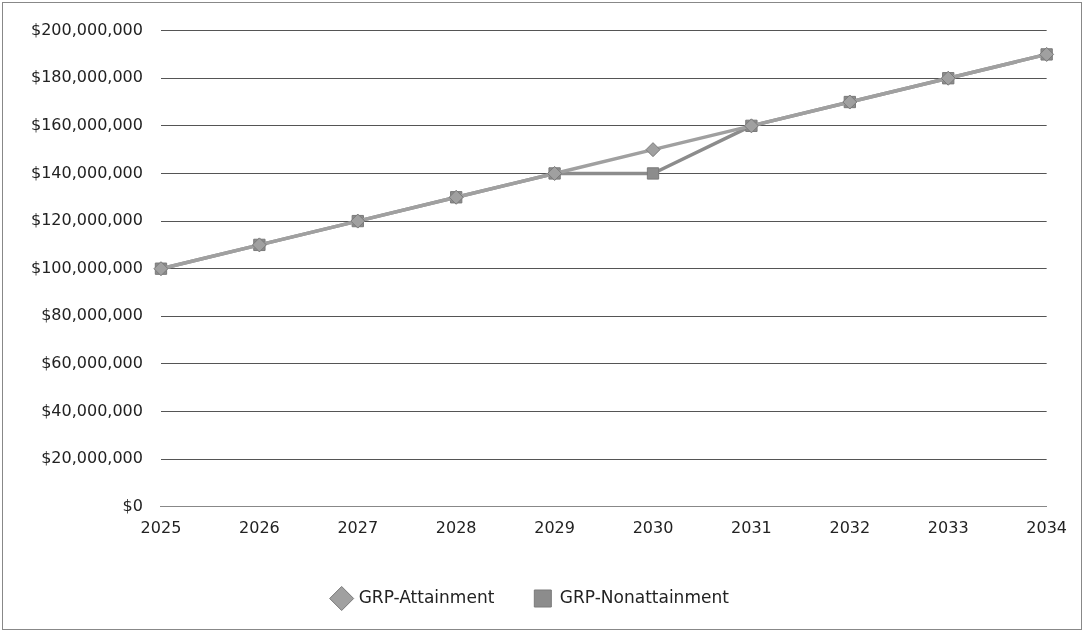  I want to click on y-tick-label: $60,000,000, so click(92, 363).